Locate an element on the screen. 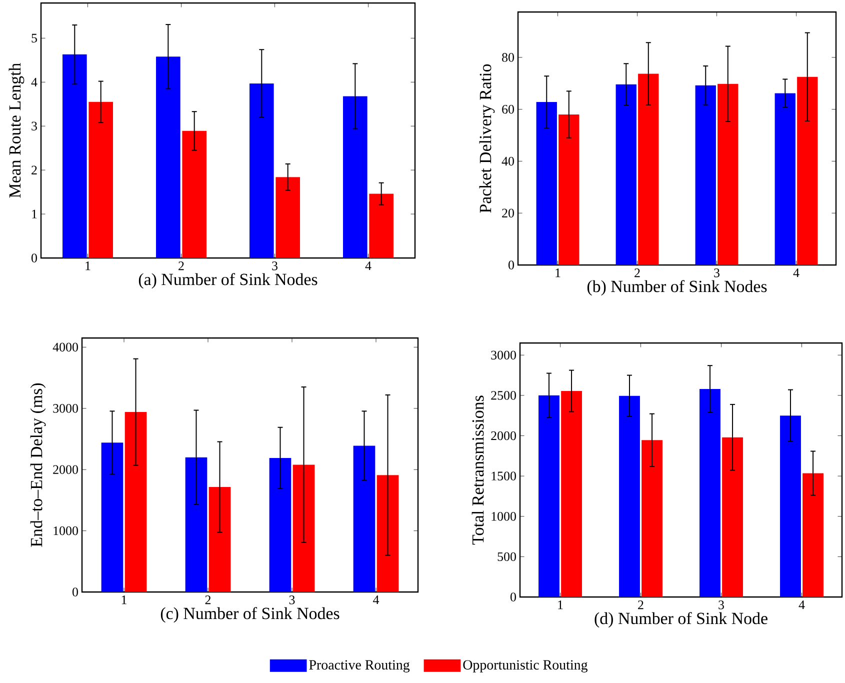 The height and width of the screenshot is (683, 845). y-tick-label: 80 is located at coordinates (508, 57).